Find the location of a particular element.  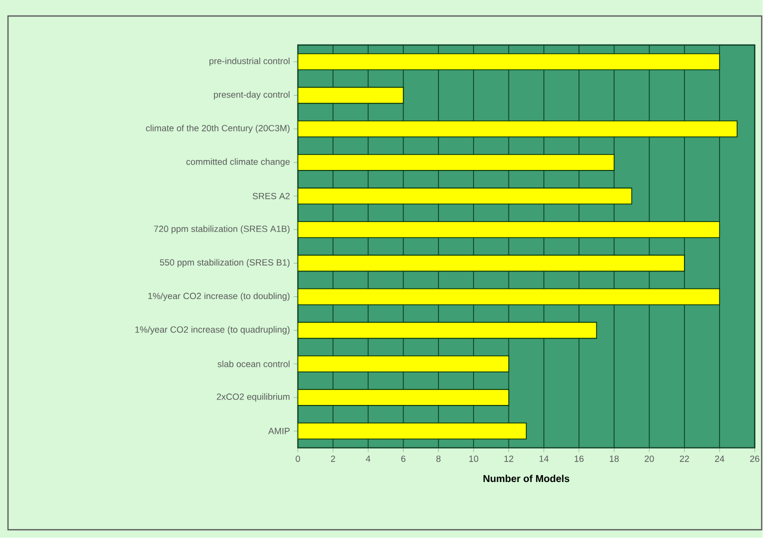

y-tick-label: climate of the 20th Century (20C3M) is located at coordinates (218, 129).